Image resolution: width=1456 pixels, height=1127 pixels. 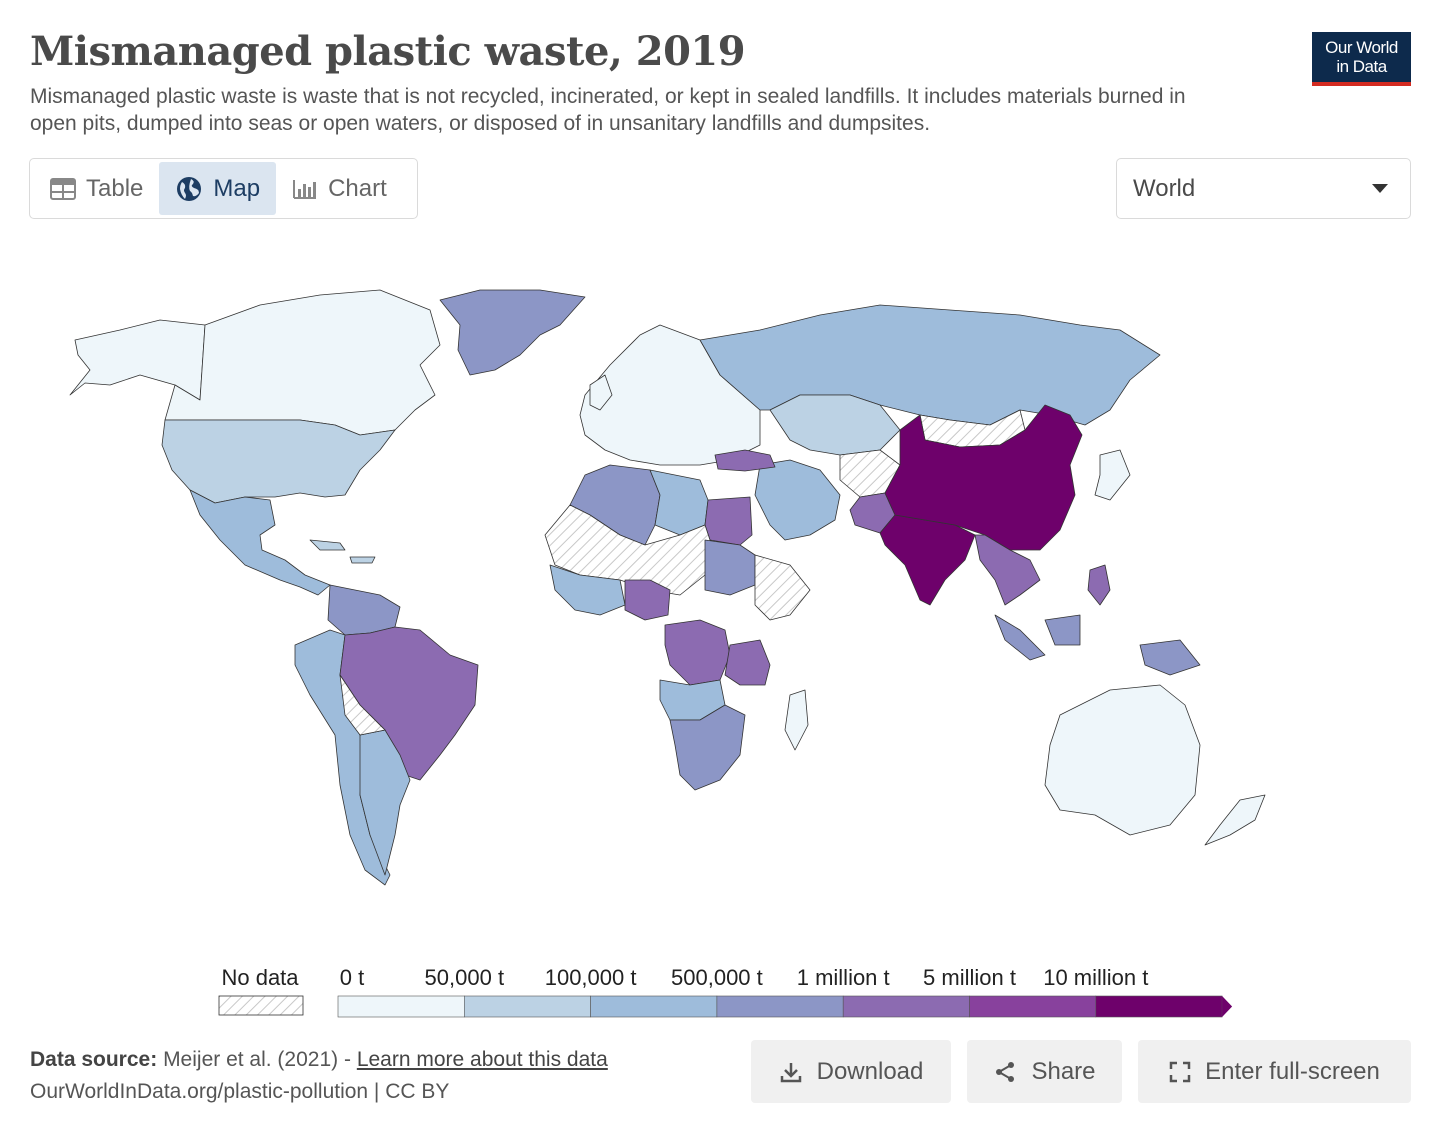 What do you see at coordinates (260, 542) in the screenshot?
I see `region-mexico` at bounding box center [260, 542].